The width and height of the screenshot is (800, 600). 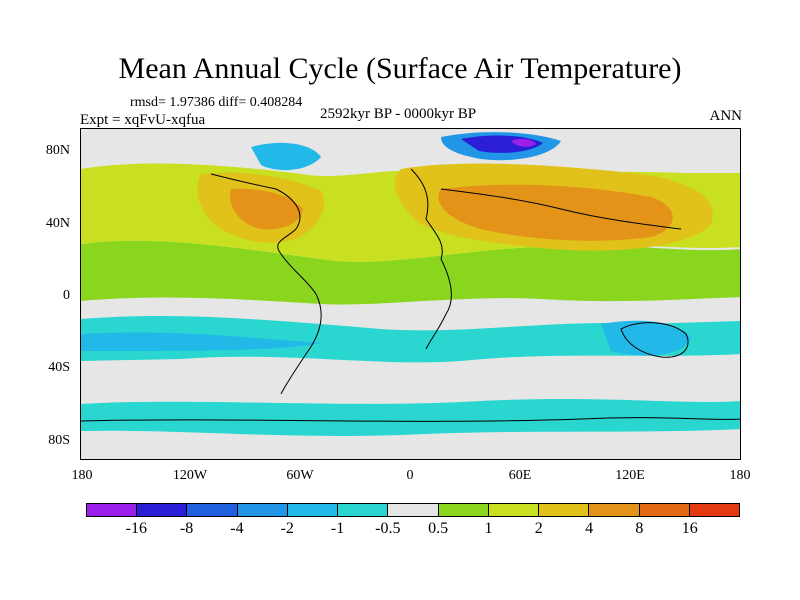 I want to click on lon-label-120w: 120W, so click(x=190, y=475).